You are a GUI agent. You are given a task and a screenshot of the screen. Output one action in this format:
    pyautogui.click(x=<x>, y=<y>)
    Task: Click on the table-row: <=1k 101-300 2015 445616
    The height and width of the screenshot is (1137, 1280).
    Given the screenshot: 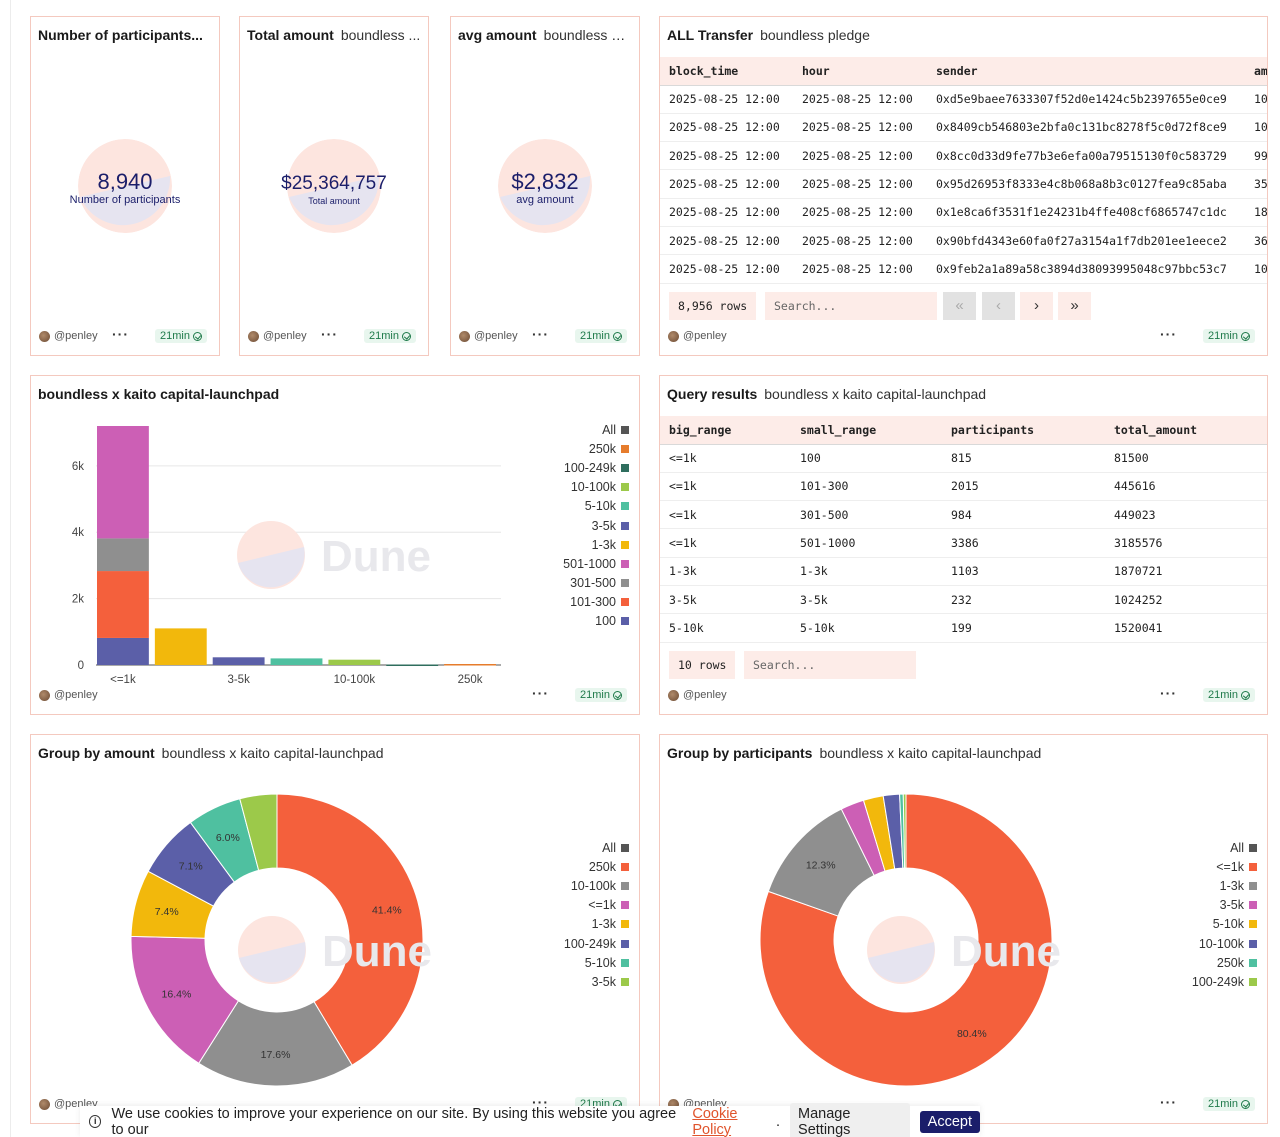 What is the action you would take?
    pyautogui.click(x=963, y=487)
    